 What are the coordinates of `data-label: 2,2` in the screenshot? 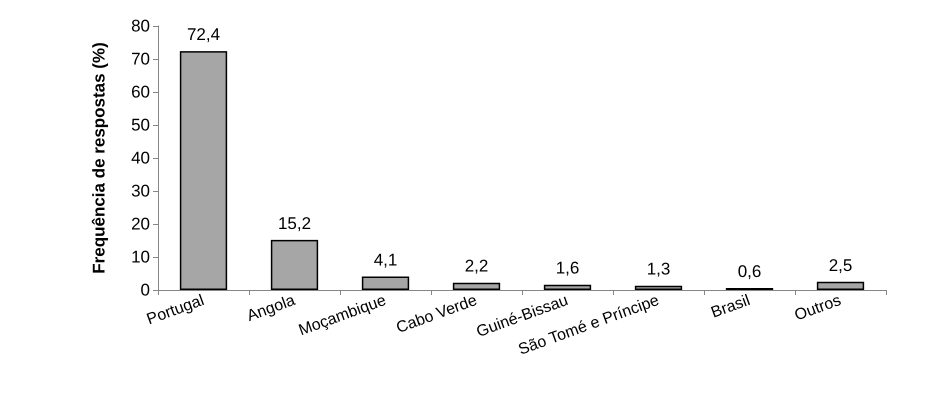 It's located at (476, 266).